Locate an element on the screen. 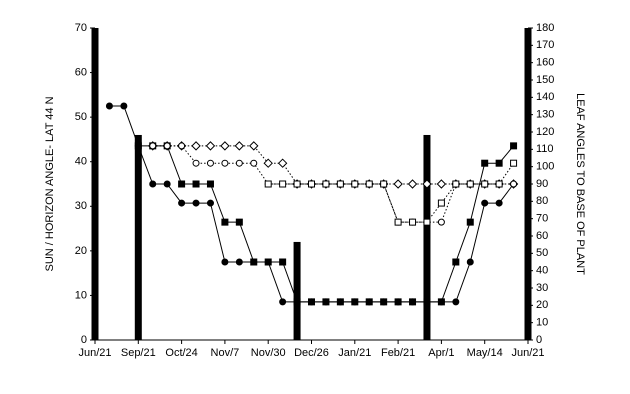 The image size is (630, 394). x-tick-label: Nov/7 is located at coordinates (225, 353).